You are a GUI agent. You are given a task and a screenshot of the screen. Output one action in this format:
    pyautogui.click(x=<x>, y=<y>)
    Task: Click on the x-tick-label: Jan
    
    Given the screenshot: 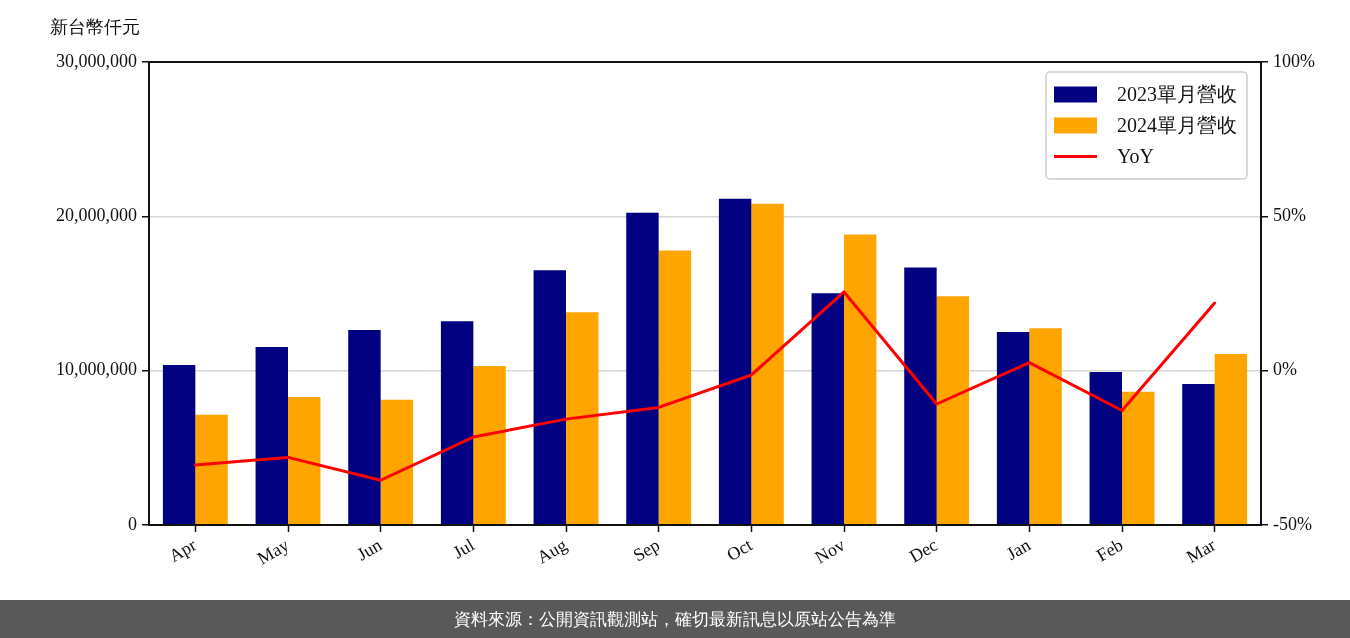 What is the action you would take?
    pyautogui.click(x=1018, y=549)
    